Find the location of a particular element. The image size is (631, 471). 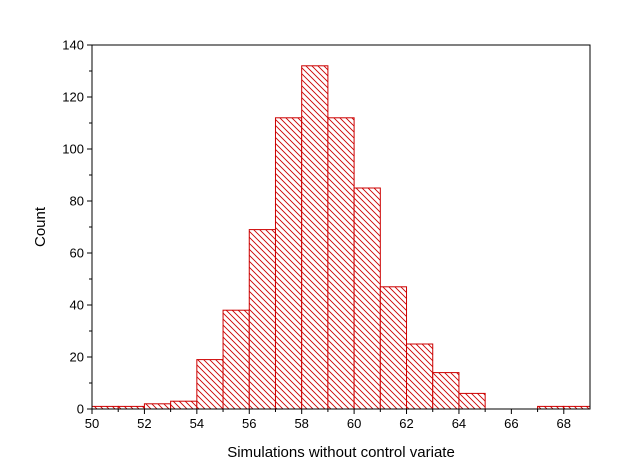

x-tick-label-3: 56 is located at coordinates (249, 423).